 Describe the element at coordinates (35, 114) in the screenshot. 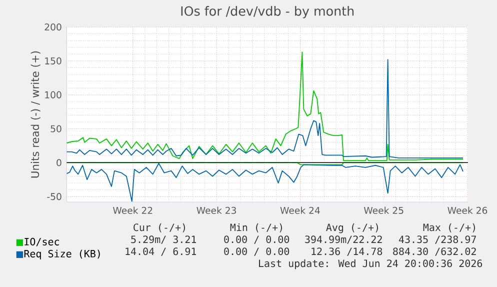

I see `y-axis-title: Units read (-) / write (+)` at that location.